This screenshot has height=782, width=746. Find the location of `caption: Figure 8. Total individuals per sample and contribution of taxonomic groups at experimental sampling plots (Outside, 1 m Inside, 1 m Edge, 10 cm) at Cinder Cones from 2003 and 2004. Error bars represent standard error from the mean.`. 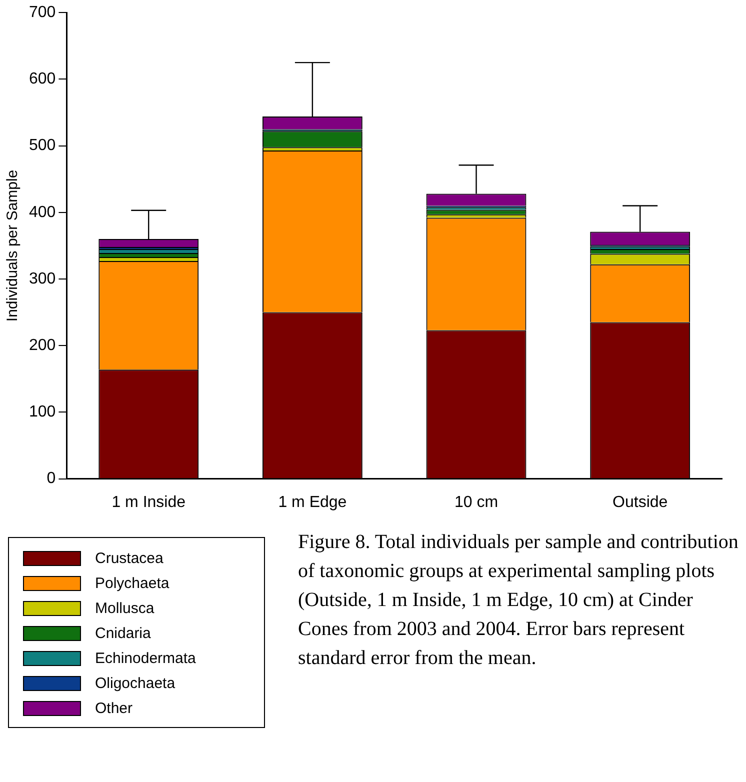

caption: Figure 8. Total individuals per sample and contribution of taxonomic groups at experimental sampling plots (Outside, 1 m Inside, 1 m Edge, 10 cm) at Cinder Cones from 2003 and 2004. Error bars represent standard error from the mean. is located at coordinates (519, 600).